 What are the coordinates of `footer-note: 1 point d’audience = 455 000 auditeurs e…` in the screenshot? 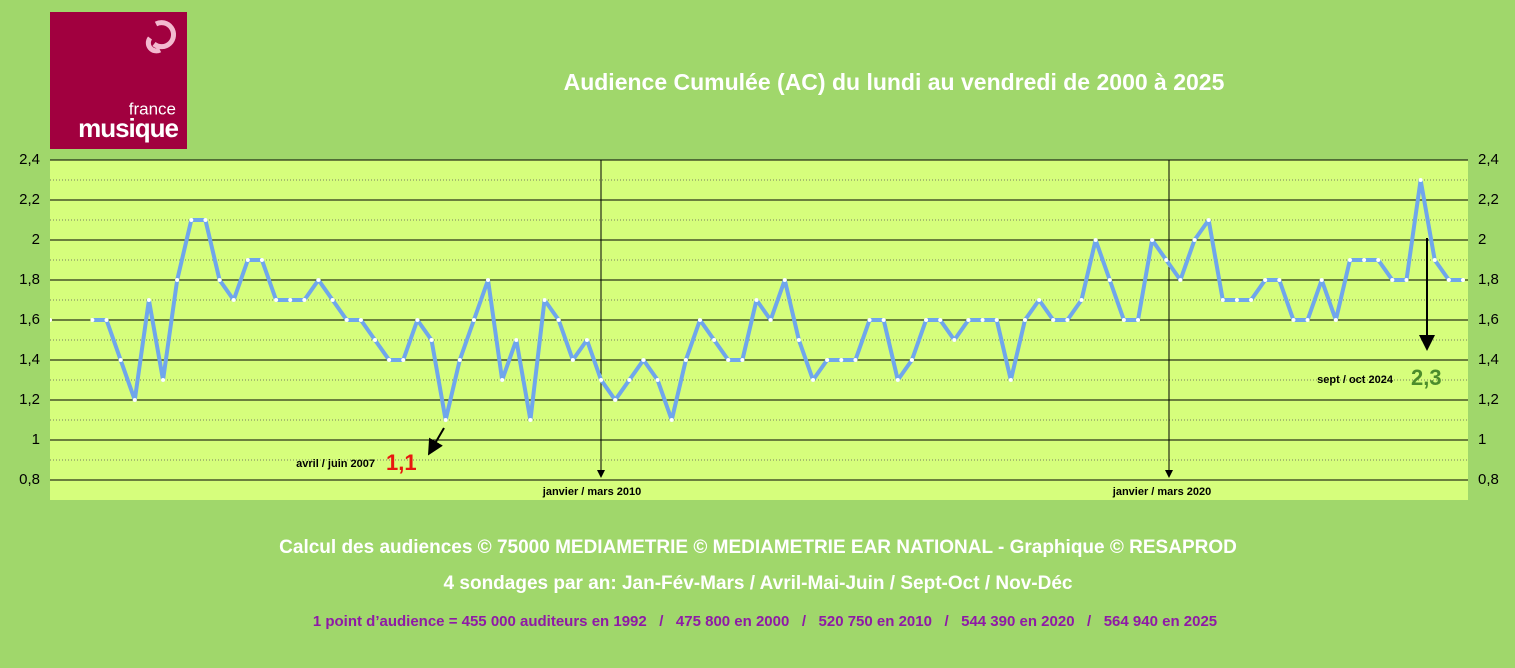 It's located at (765, 621).